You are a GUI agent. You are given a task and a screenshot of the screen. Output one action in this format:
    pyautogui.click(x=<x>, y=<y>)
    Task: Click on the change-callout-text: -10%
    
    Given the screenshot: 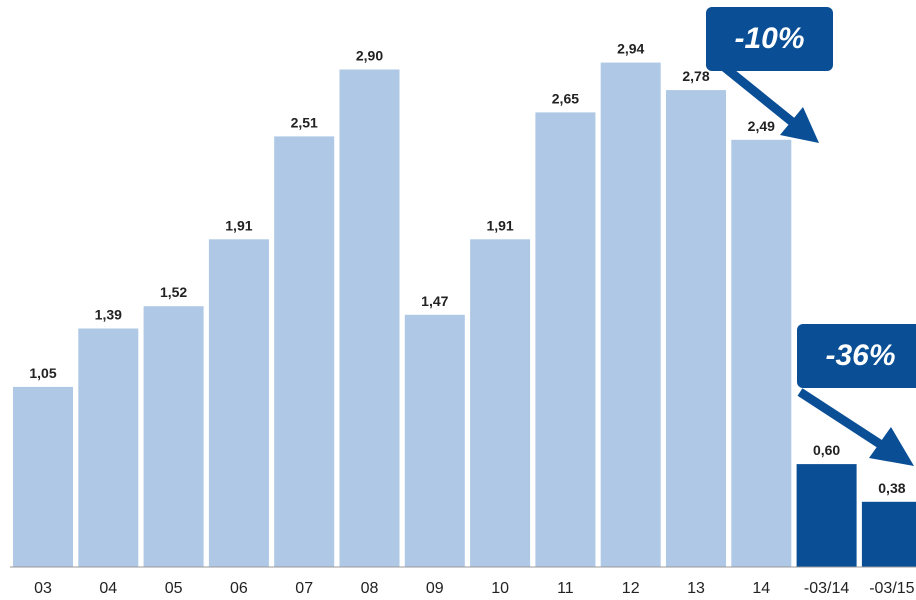 What is the action you would take?
    pyautogui.click(x=769, y=38)
    